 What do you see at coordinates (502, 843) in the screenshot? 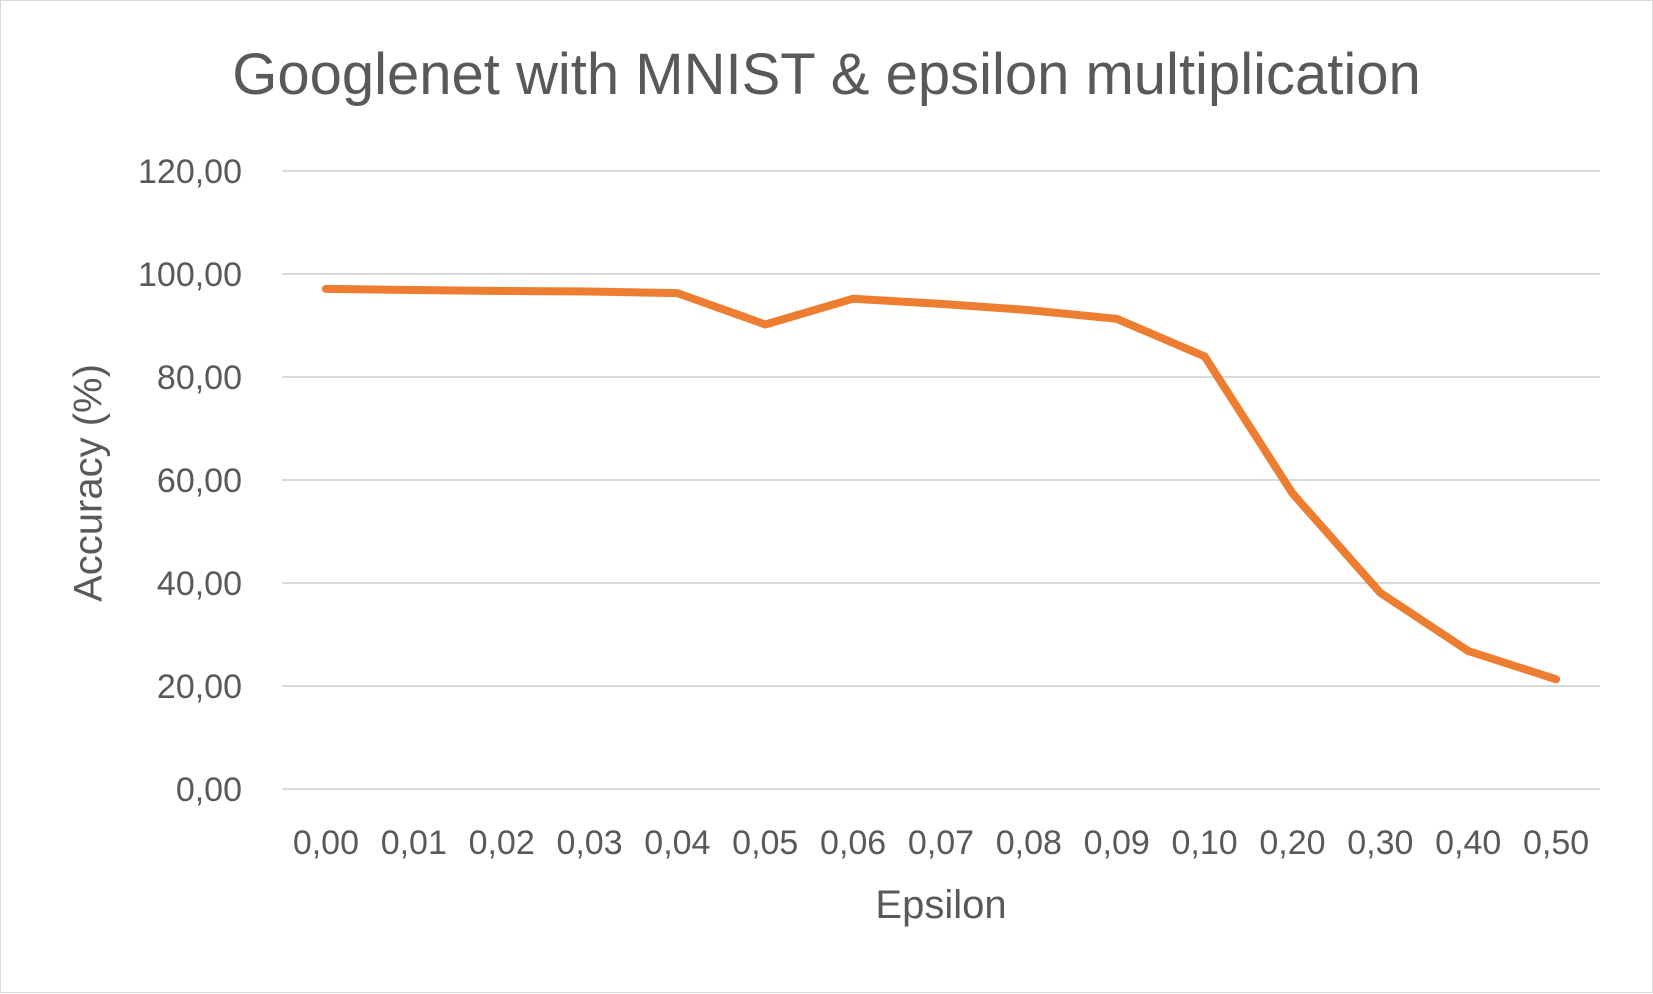
I see `x-tick-label: 0,02` at bounding box center [502, 843].